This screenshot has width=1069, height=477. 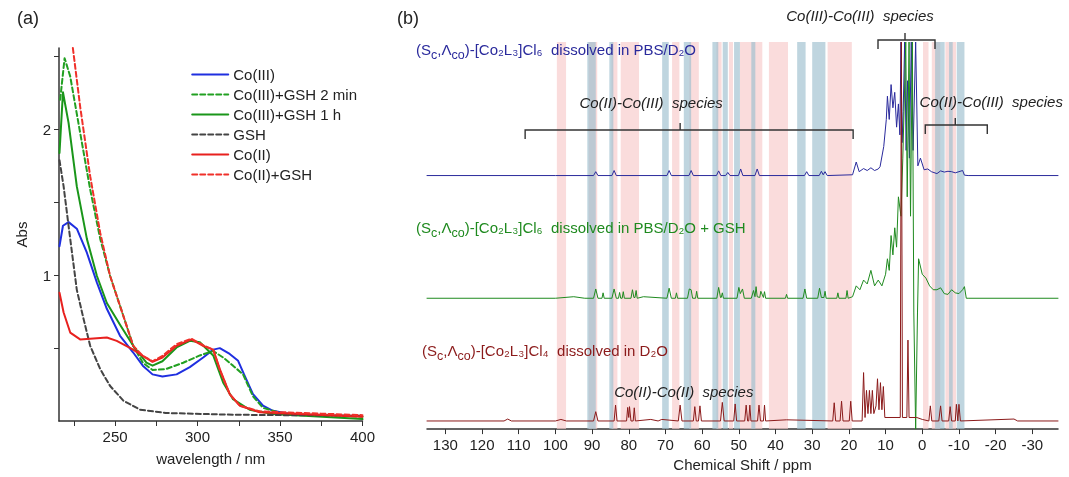 I want to click on y-tick-label: 1, so click(x=46, y=275).